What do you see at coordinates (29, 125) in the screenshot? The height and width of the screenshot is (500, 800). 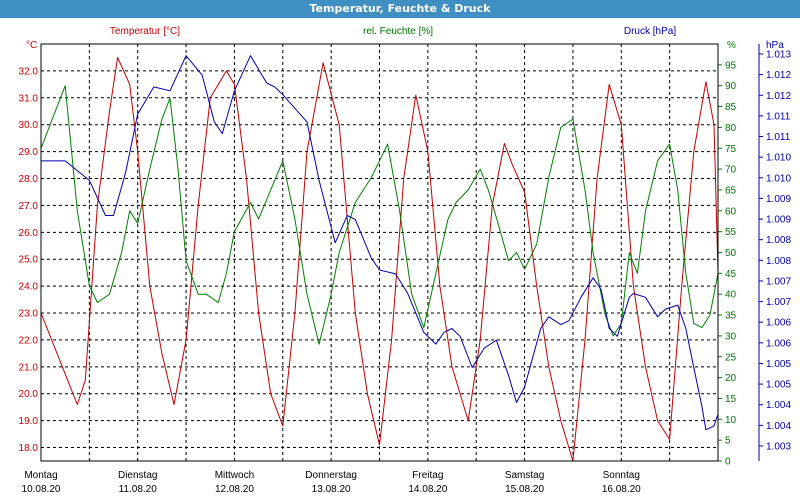 I see `tick-temperature: 30.0` at bounding box center [29, 125].